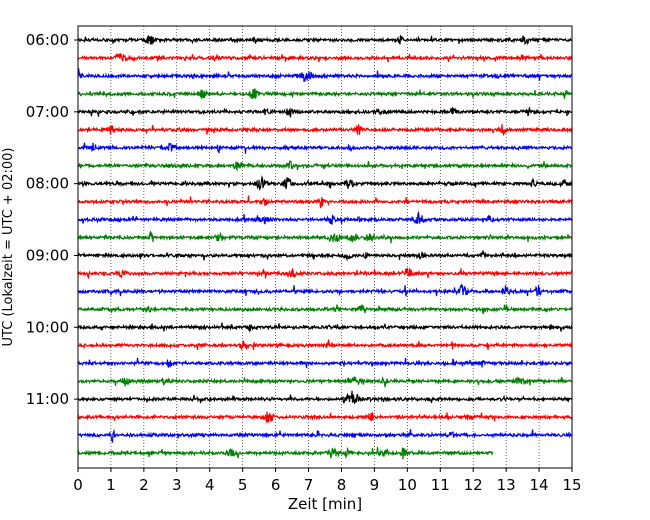  Describe the element at coordinates (325, 504) in the screenshot. I see `x-axis-label: Zeit [min]` at that location.